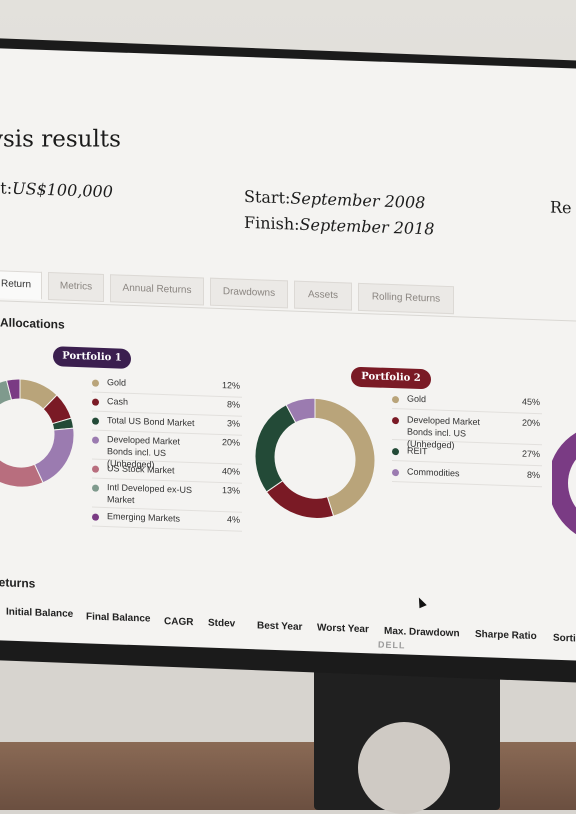 The height and width of the screenshot is (814, 576). I want to click on portfolio-2-donut, so click(315, 458).